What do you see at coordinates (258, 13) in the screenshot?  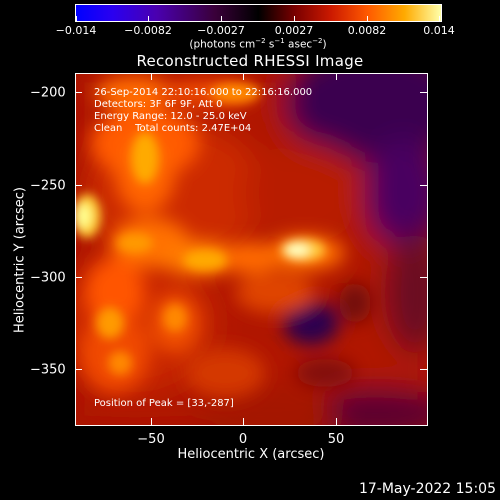 I see `colorbar` at bounding box center [258, 13].